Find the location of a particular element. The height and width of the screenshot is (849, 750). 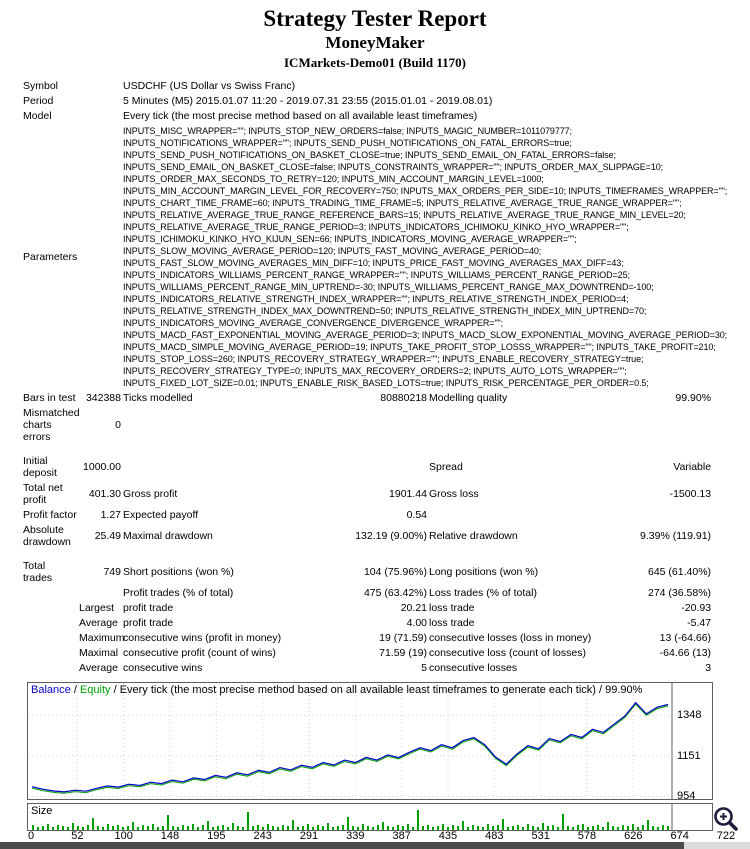

horizontal-scrollbar is located at coordinates (375, 845).